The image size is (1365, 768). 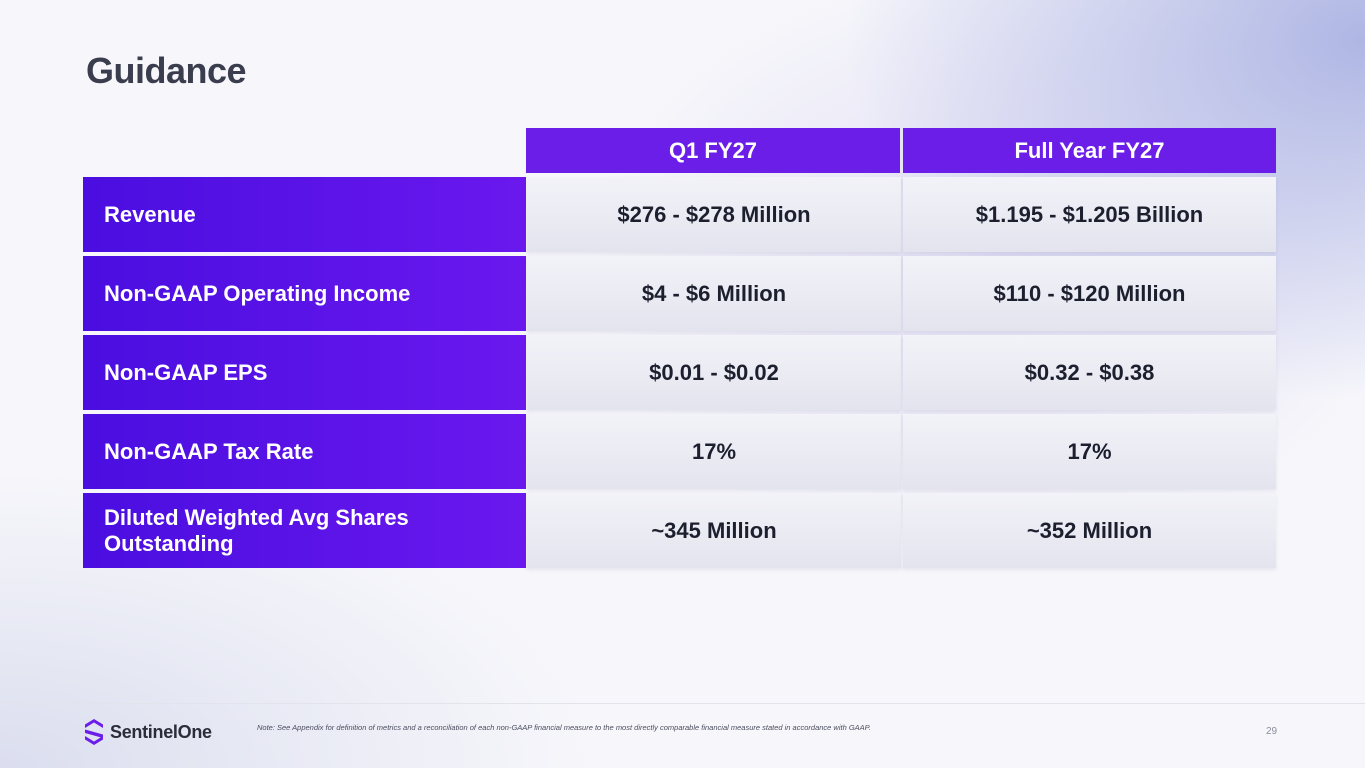 What do you see at coordinates (714, 372) in the screenshot?
I see `q1-value: $0.01 - $0.02` at bounding box center [714, 372].